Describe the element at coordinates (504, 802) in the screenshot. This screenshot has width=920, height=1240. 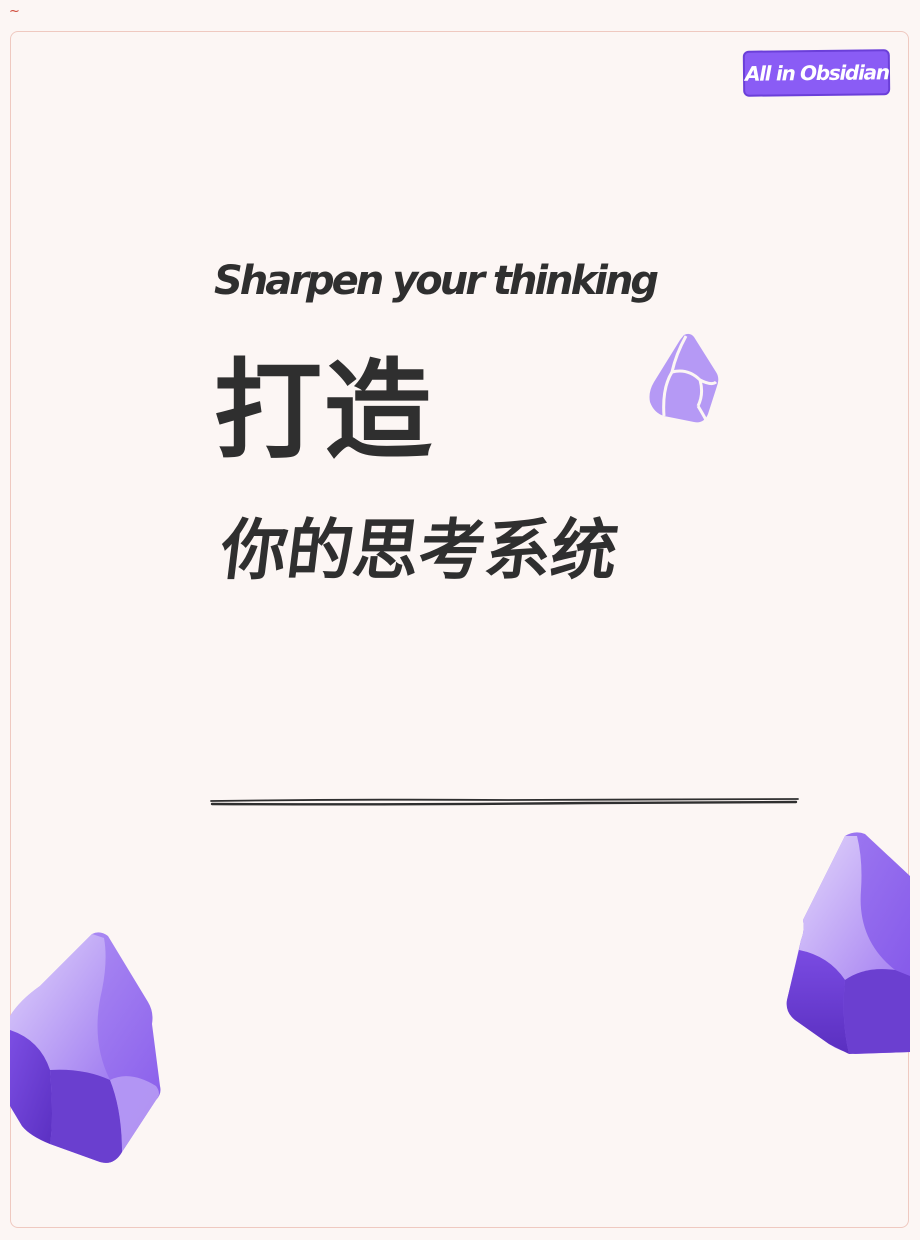
I see `divider-line` at that location.